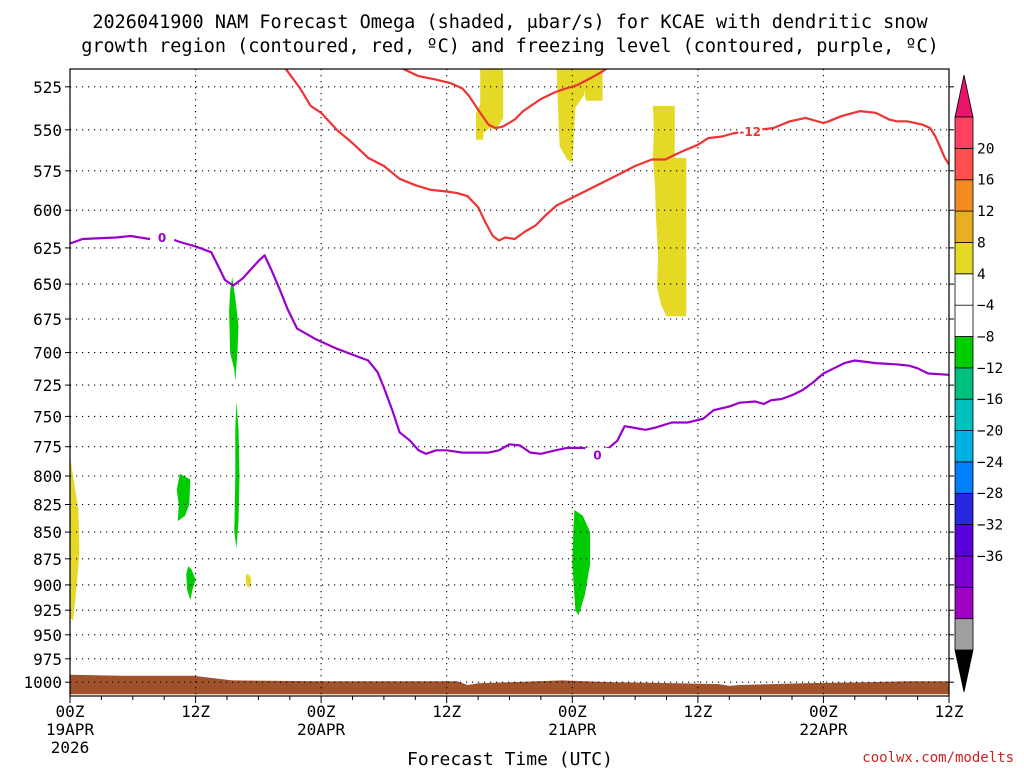  I want to click on y-tick-label-775: 775, so click(47, 447).